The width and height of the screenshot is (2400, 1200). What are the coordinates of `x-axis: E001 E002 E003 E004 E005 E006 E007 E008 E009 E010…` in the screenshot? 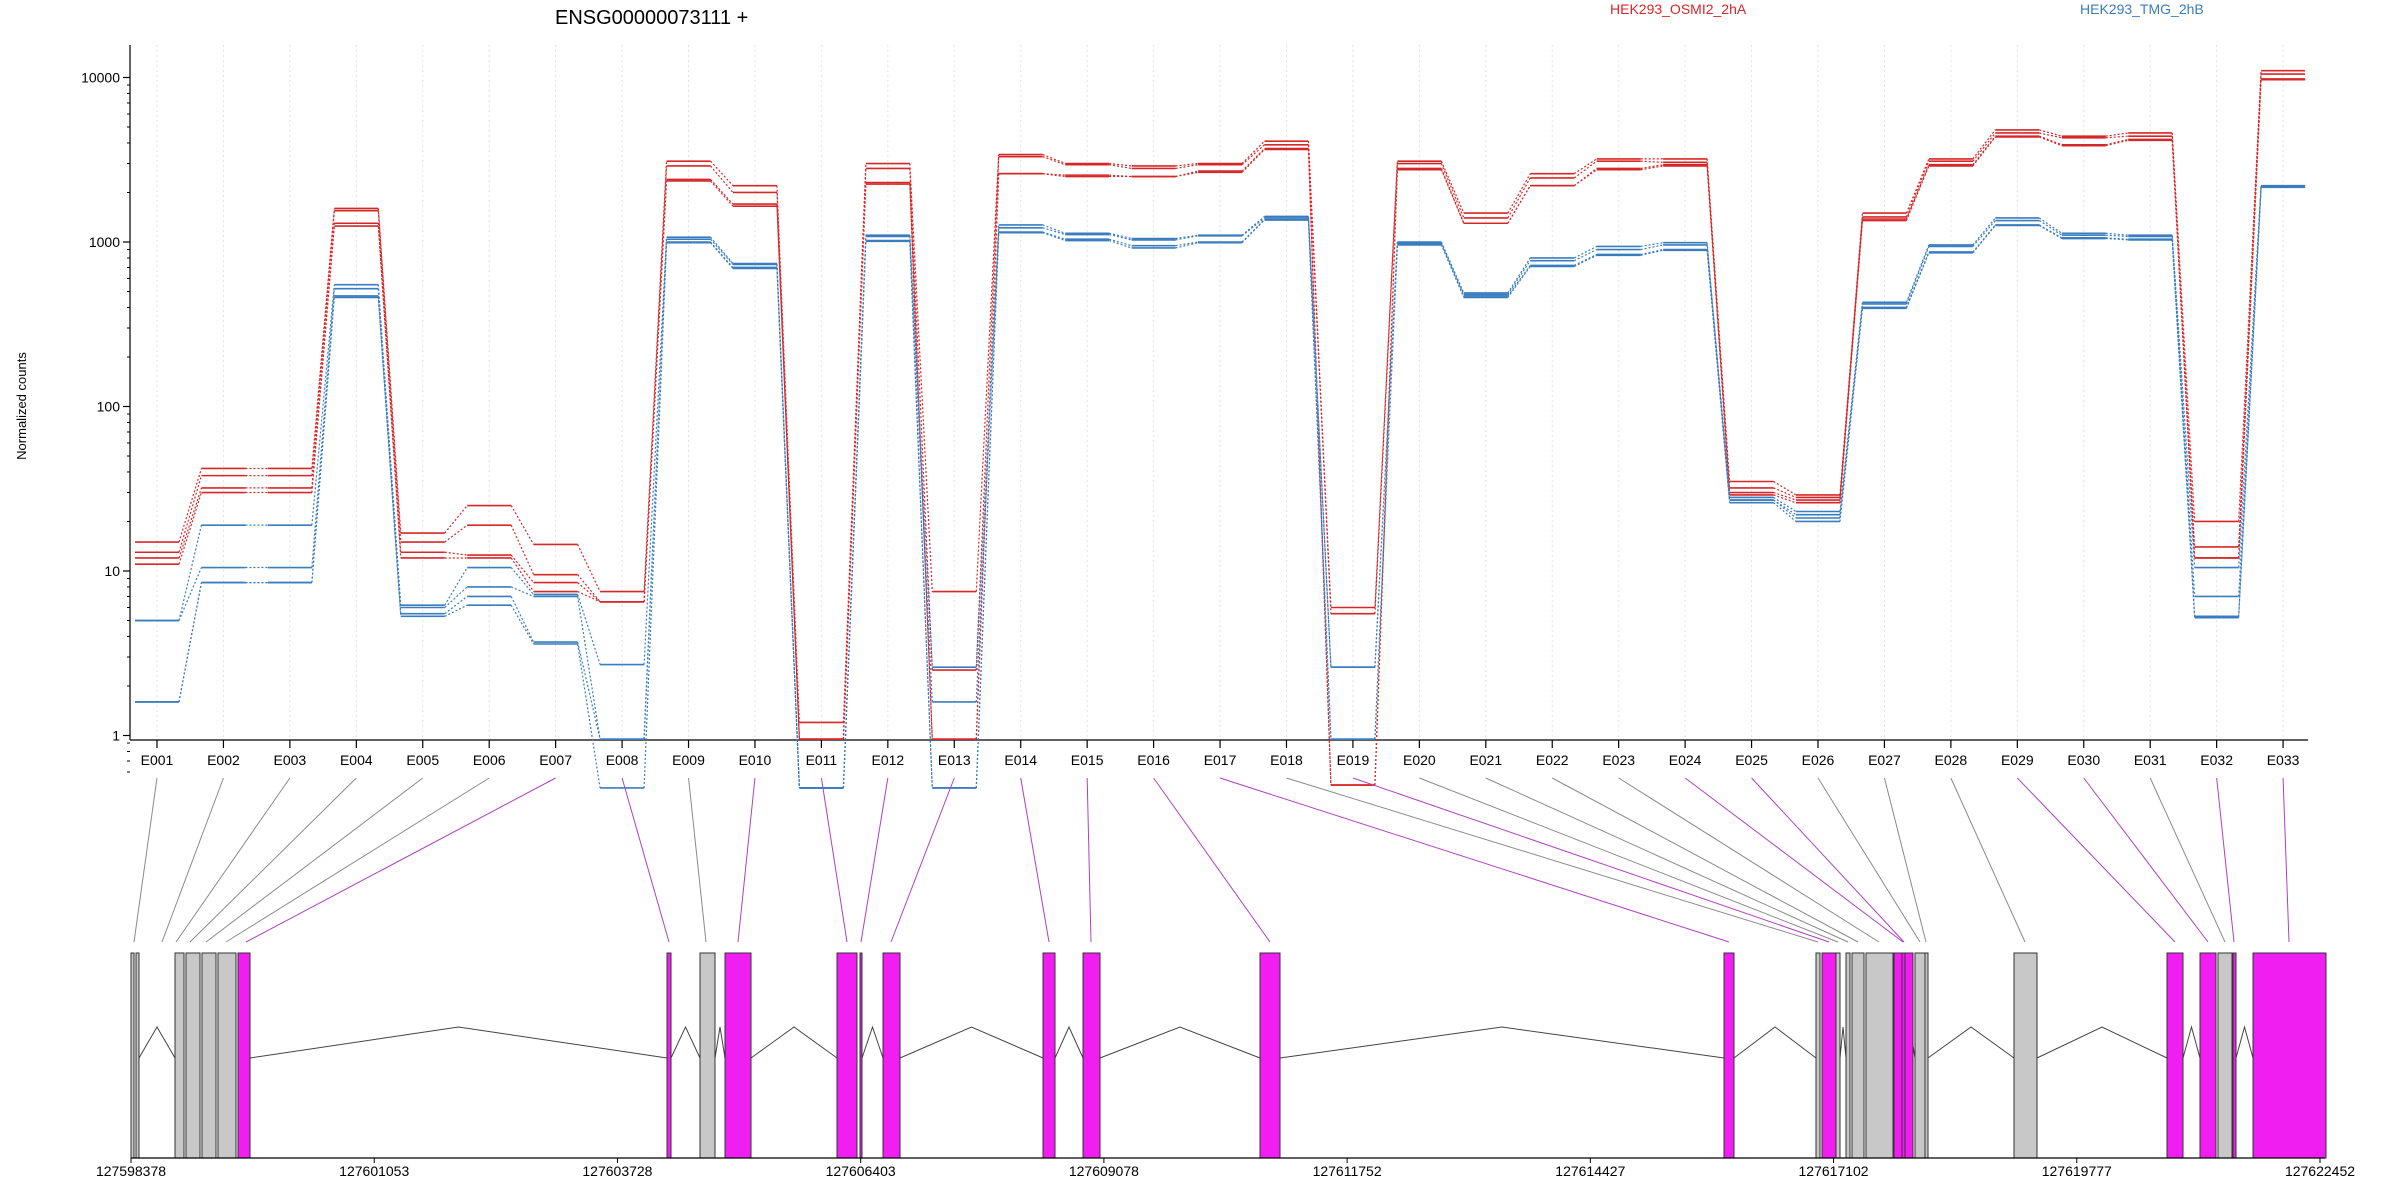 It's located at (1219, 753).